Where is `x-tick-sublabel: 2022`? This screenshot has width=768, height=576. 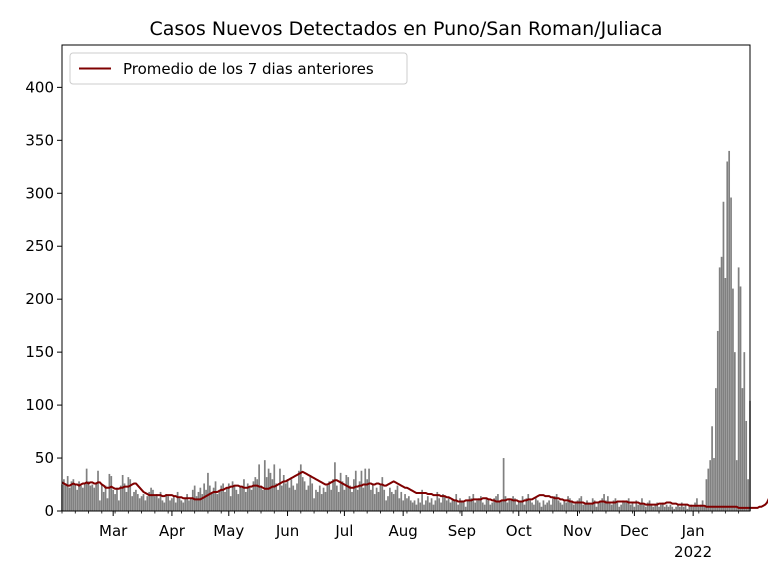 x-tick-sublabel: 2022 is located at coordinates (693, 552).